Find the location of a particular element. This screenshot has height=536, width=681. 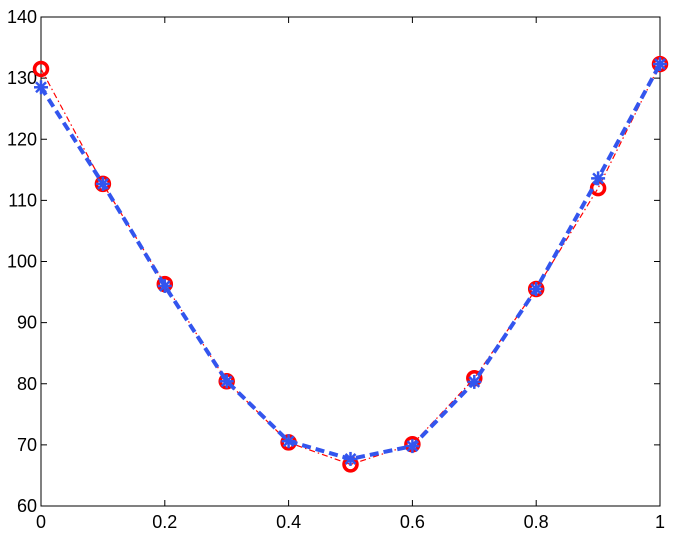

y-tick-label: 120 is located at coordinates (22, 139).